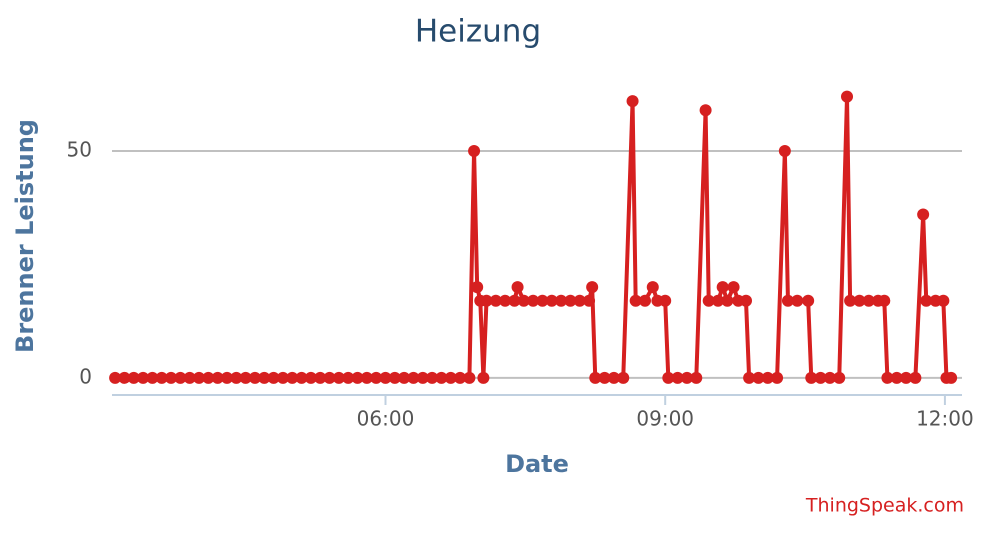  I want to click on y-tick-label: 0, so click(85, 376).